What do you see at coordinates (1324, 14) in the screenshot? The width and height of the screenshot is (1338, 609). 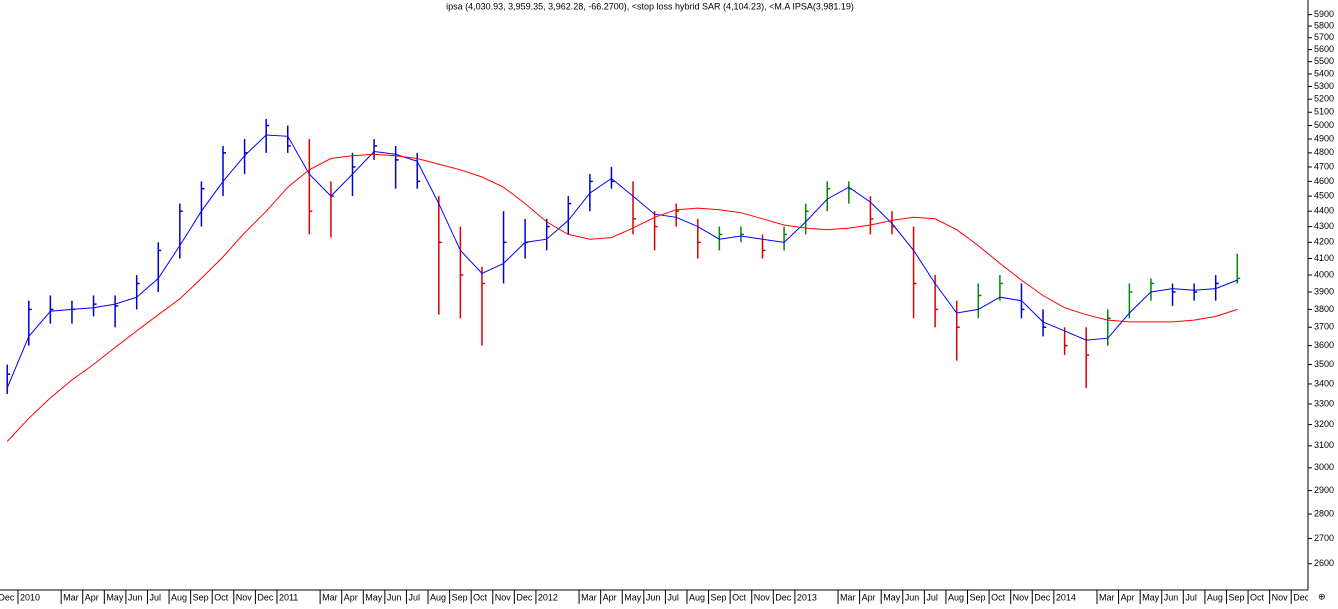 I see `y-tick-label: 5900` at bounding box center [1324, 14].